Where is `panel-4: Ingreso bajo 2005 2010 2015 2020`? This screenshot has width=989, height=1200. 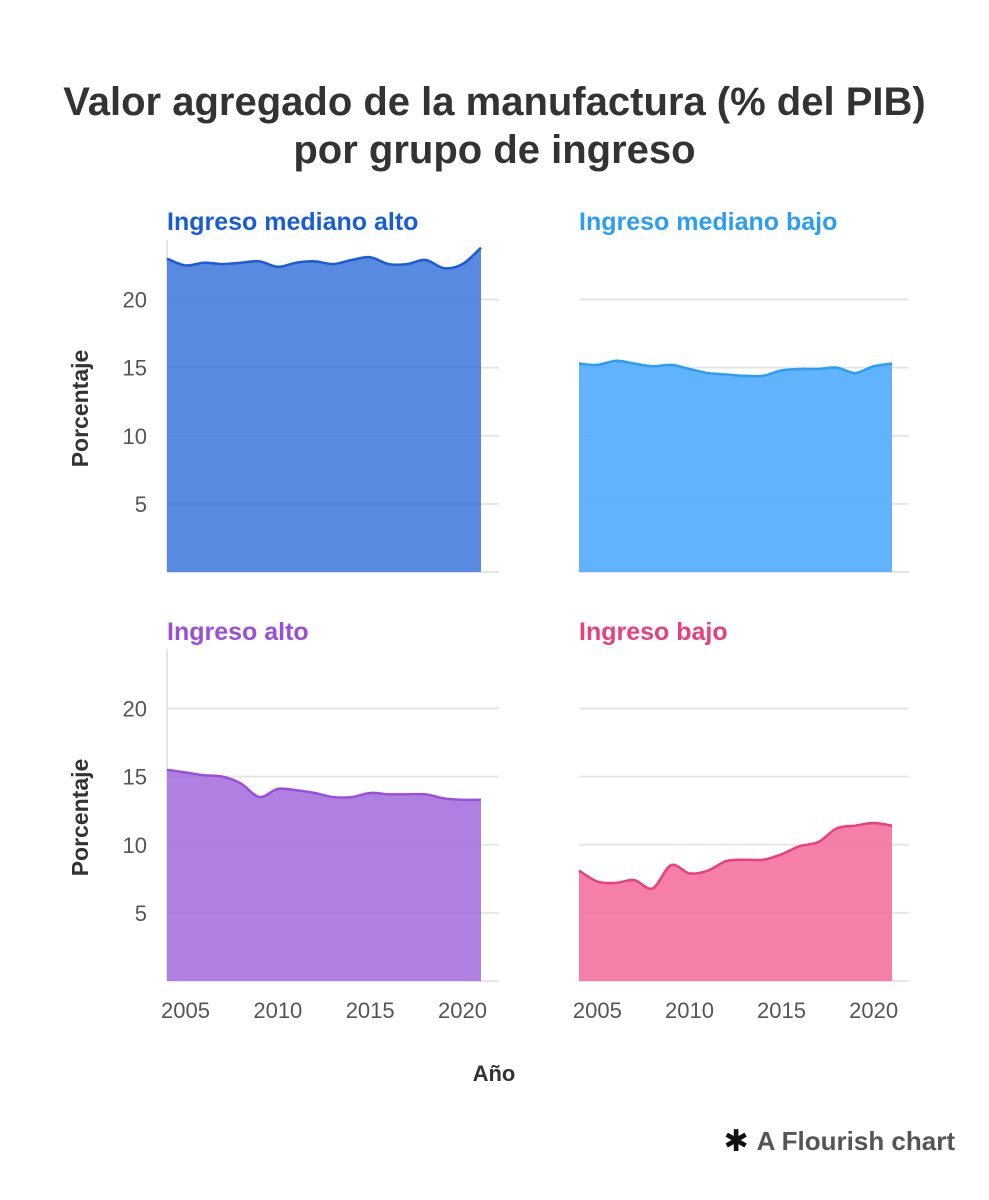
panel-4: Ingreso bajo 2005 2010 2015 2020 is located at coordinates (741, 820).